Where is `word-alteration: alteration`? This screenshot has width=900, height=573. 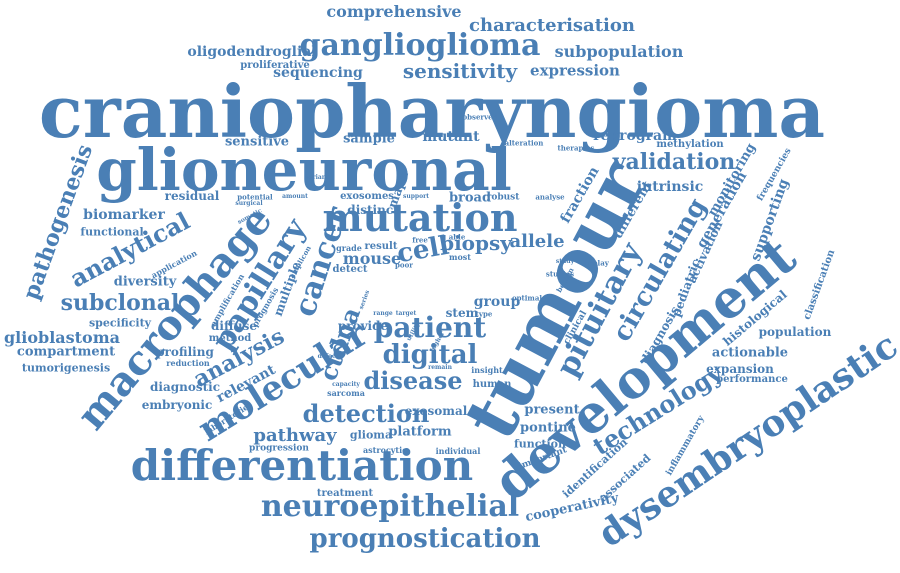 word-alteration: alteration is located at coordinates (524, 143).